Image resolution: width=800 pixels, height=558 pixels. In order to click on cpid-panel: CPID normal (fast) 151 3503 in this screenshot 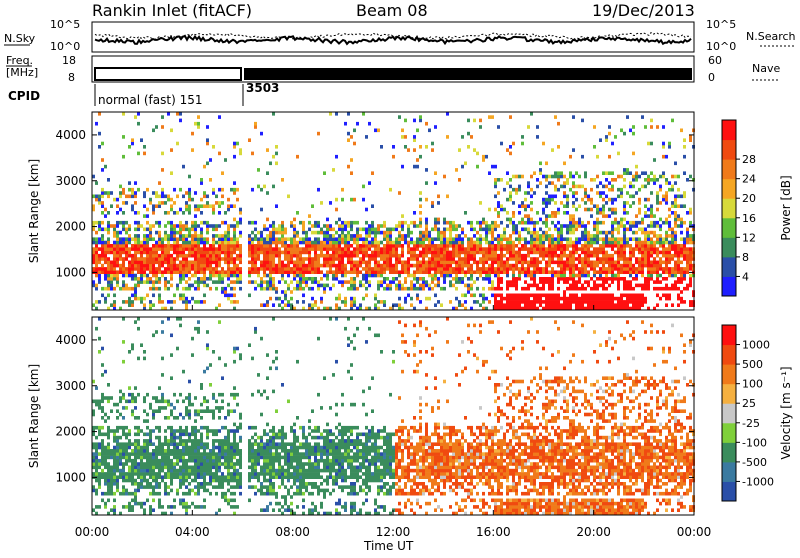, I will do `click(143, 94)`.